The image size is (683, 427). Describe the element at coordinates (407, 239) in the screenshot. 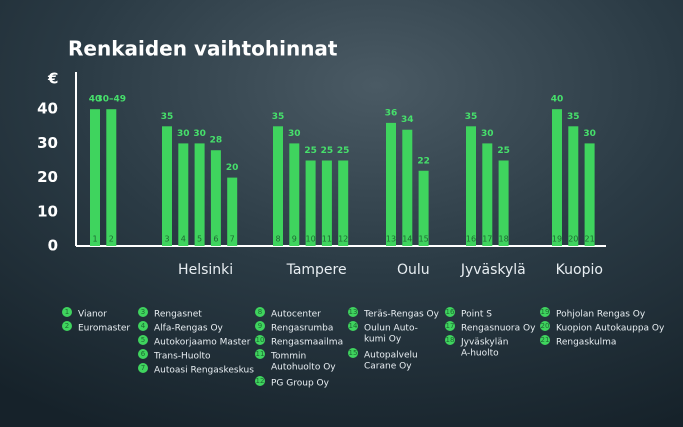

I see `bar-number: 14` at that location.